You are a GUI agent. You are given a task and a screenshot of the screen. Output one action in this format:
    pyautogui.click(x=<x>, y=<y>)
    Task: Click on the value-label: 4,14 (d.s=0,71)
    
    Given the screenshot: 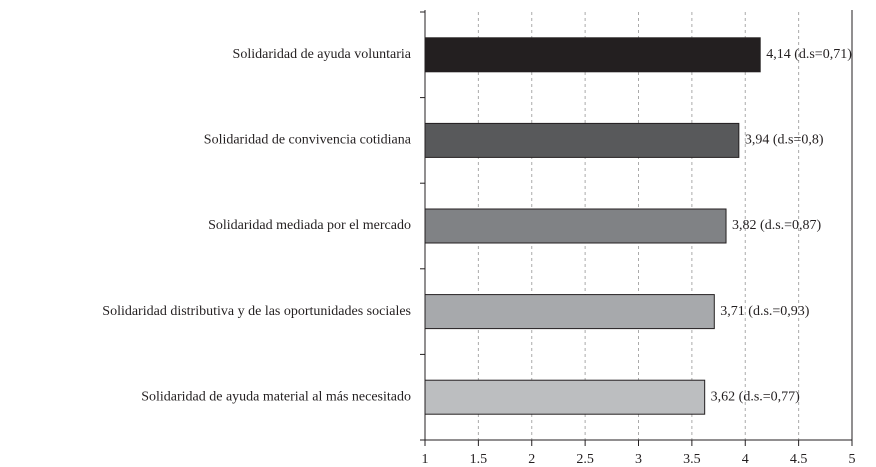 What is the action you would take?
    pyautogui.click(x=809, y=54)
    